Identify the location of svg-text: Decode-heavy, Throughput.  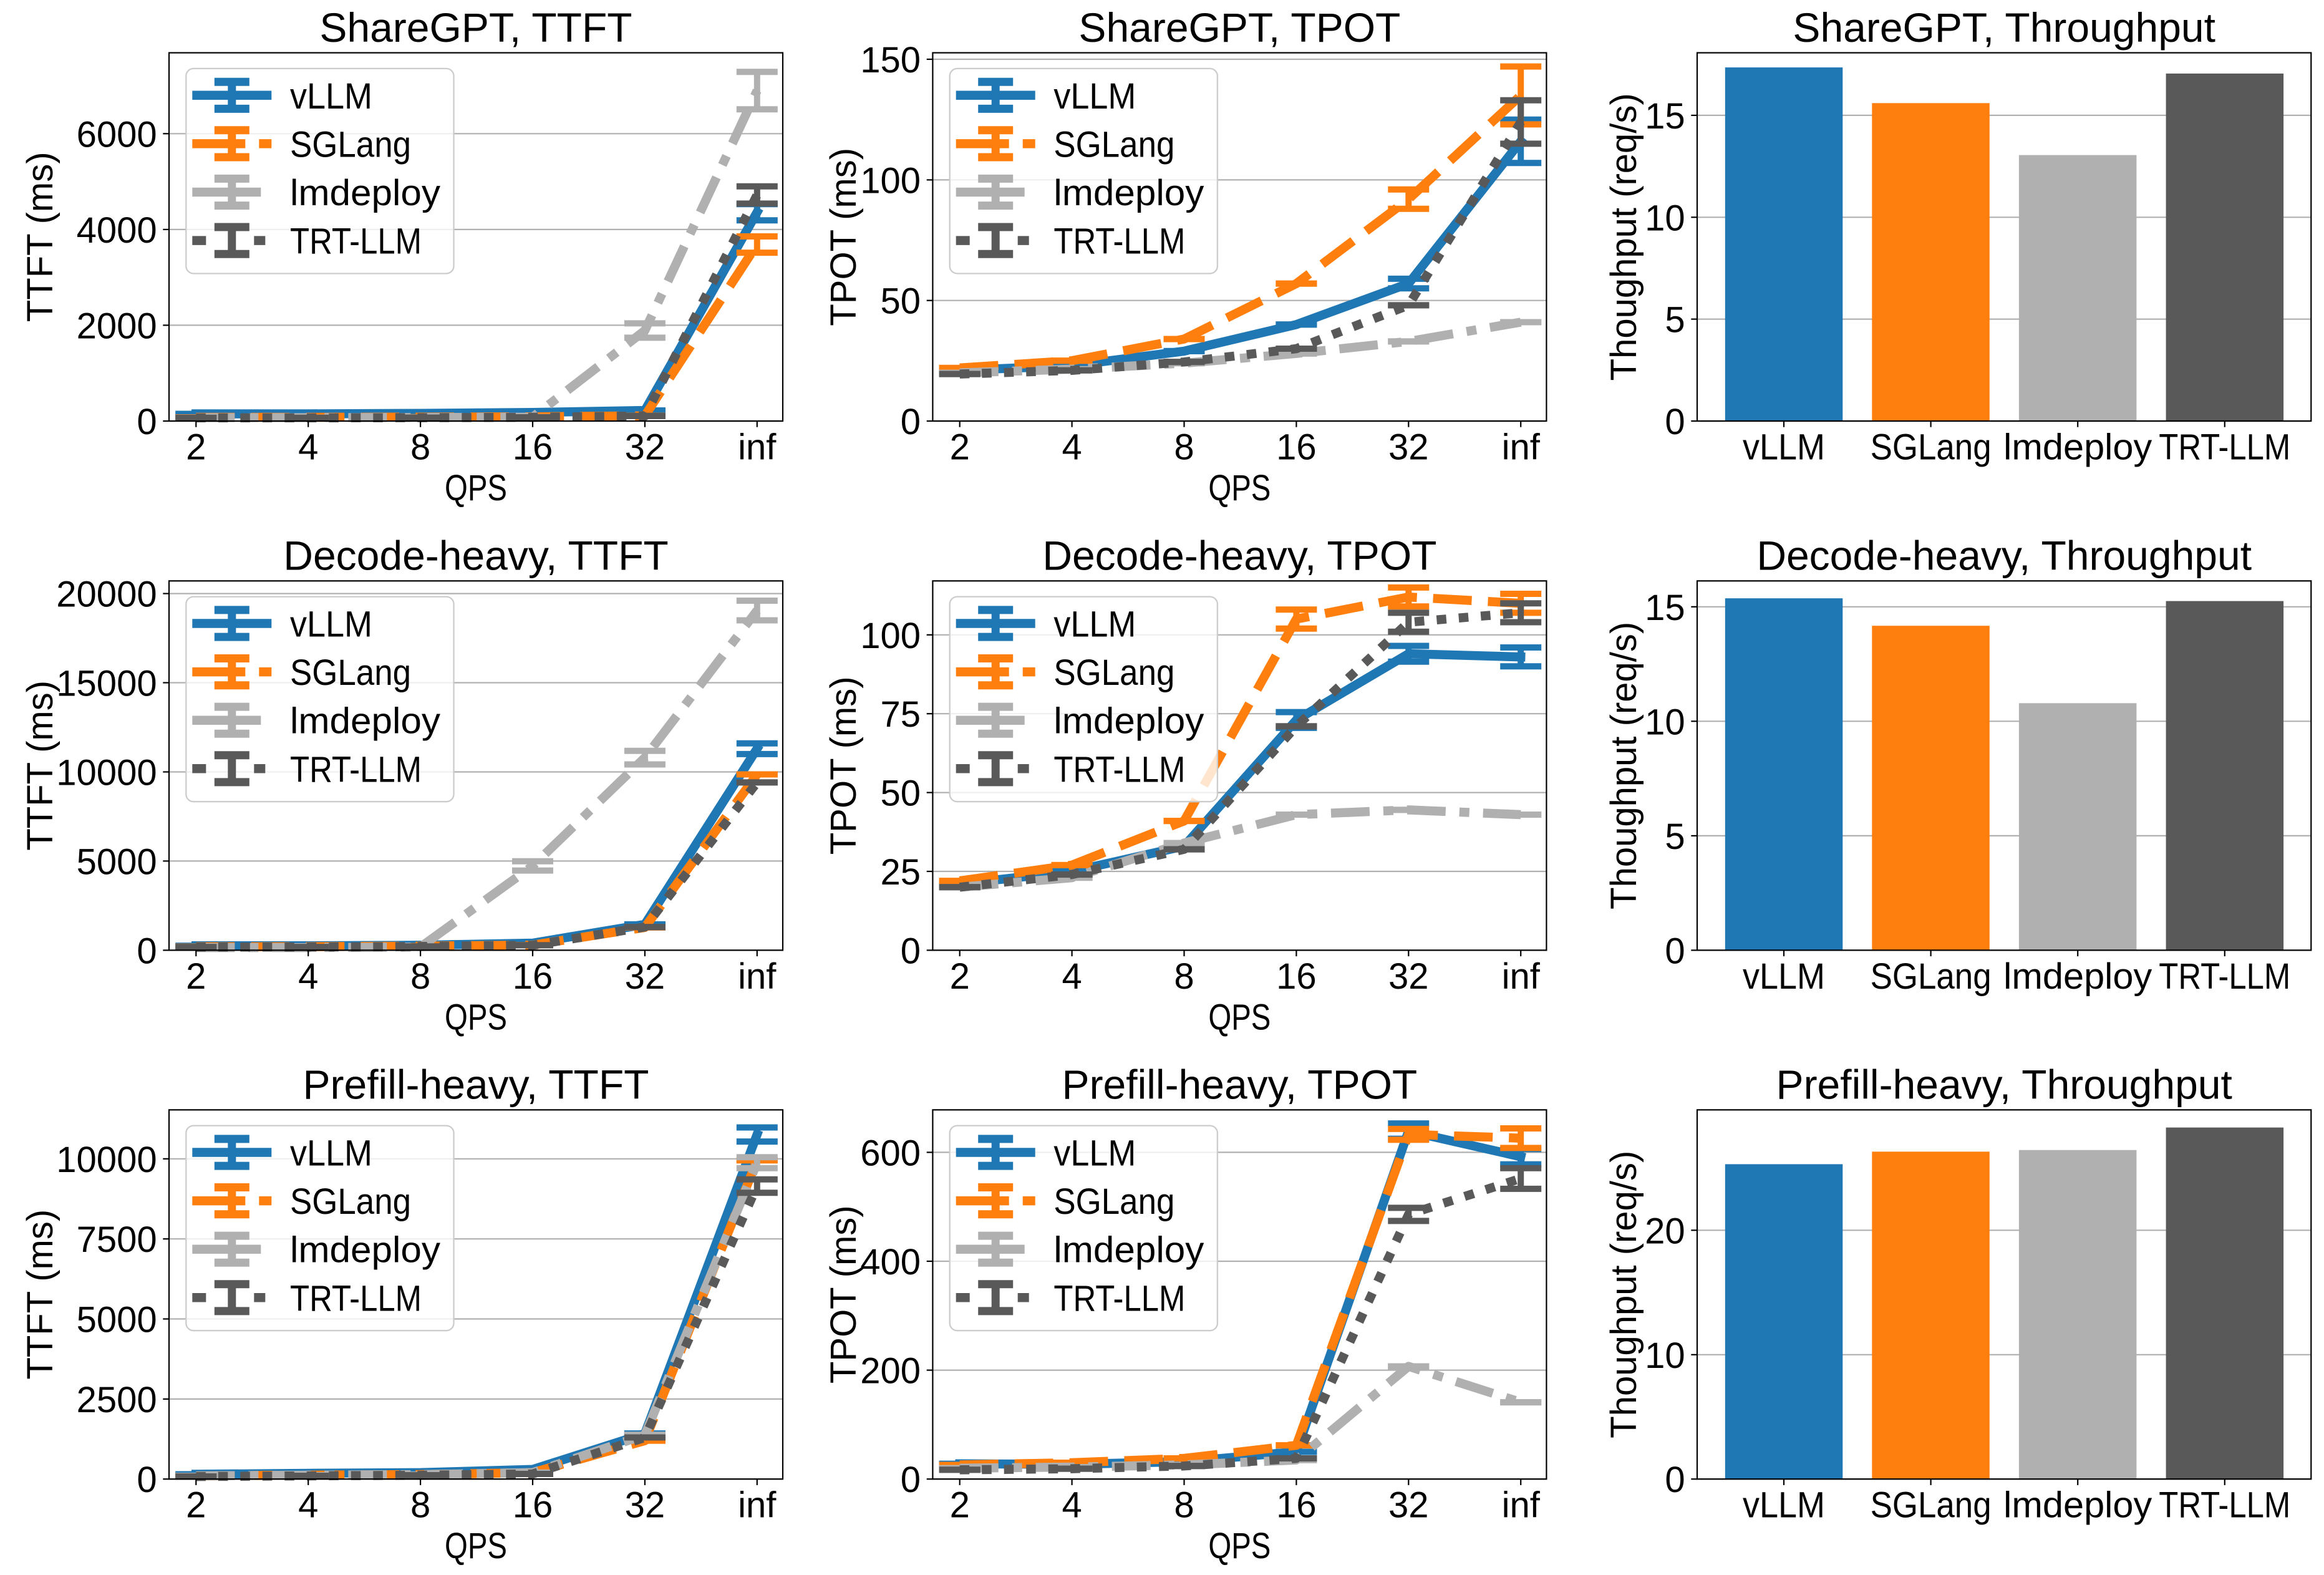
(2004, 556).